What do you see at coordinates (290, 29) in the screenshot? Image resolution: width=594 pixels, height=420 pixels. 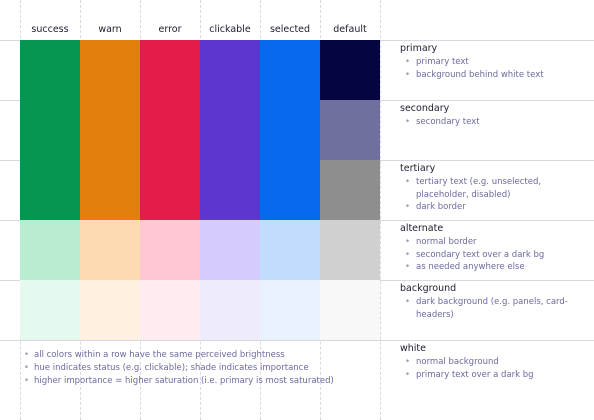 I see `column-header-selected: selected` at bounding box center [290, 29].